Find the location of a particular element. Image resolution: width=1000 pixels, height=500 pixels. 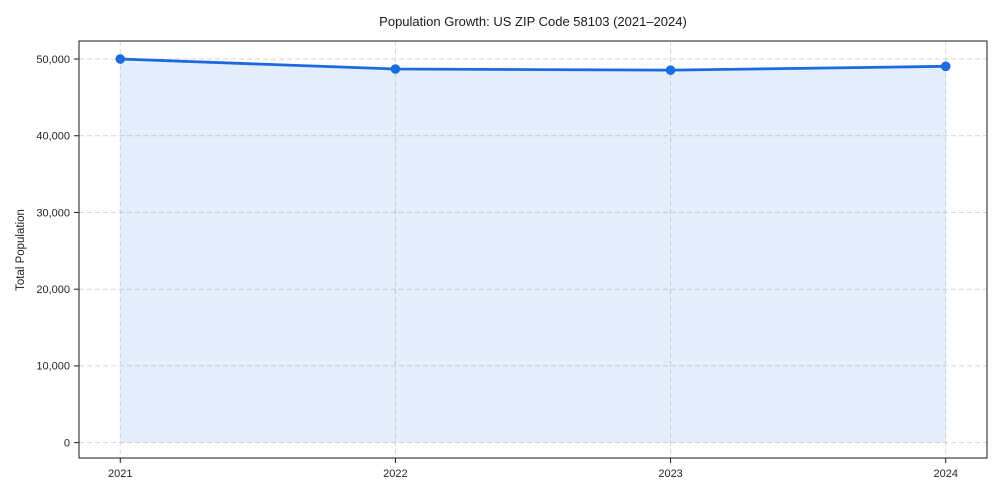

data-point-2024 is located at coordinates (945, 66).